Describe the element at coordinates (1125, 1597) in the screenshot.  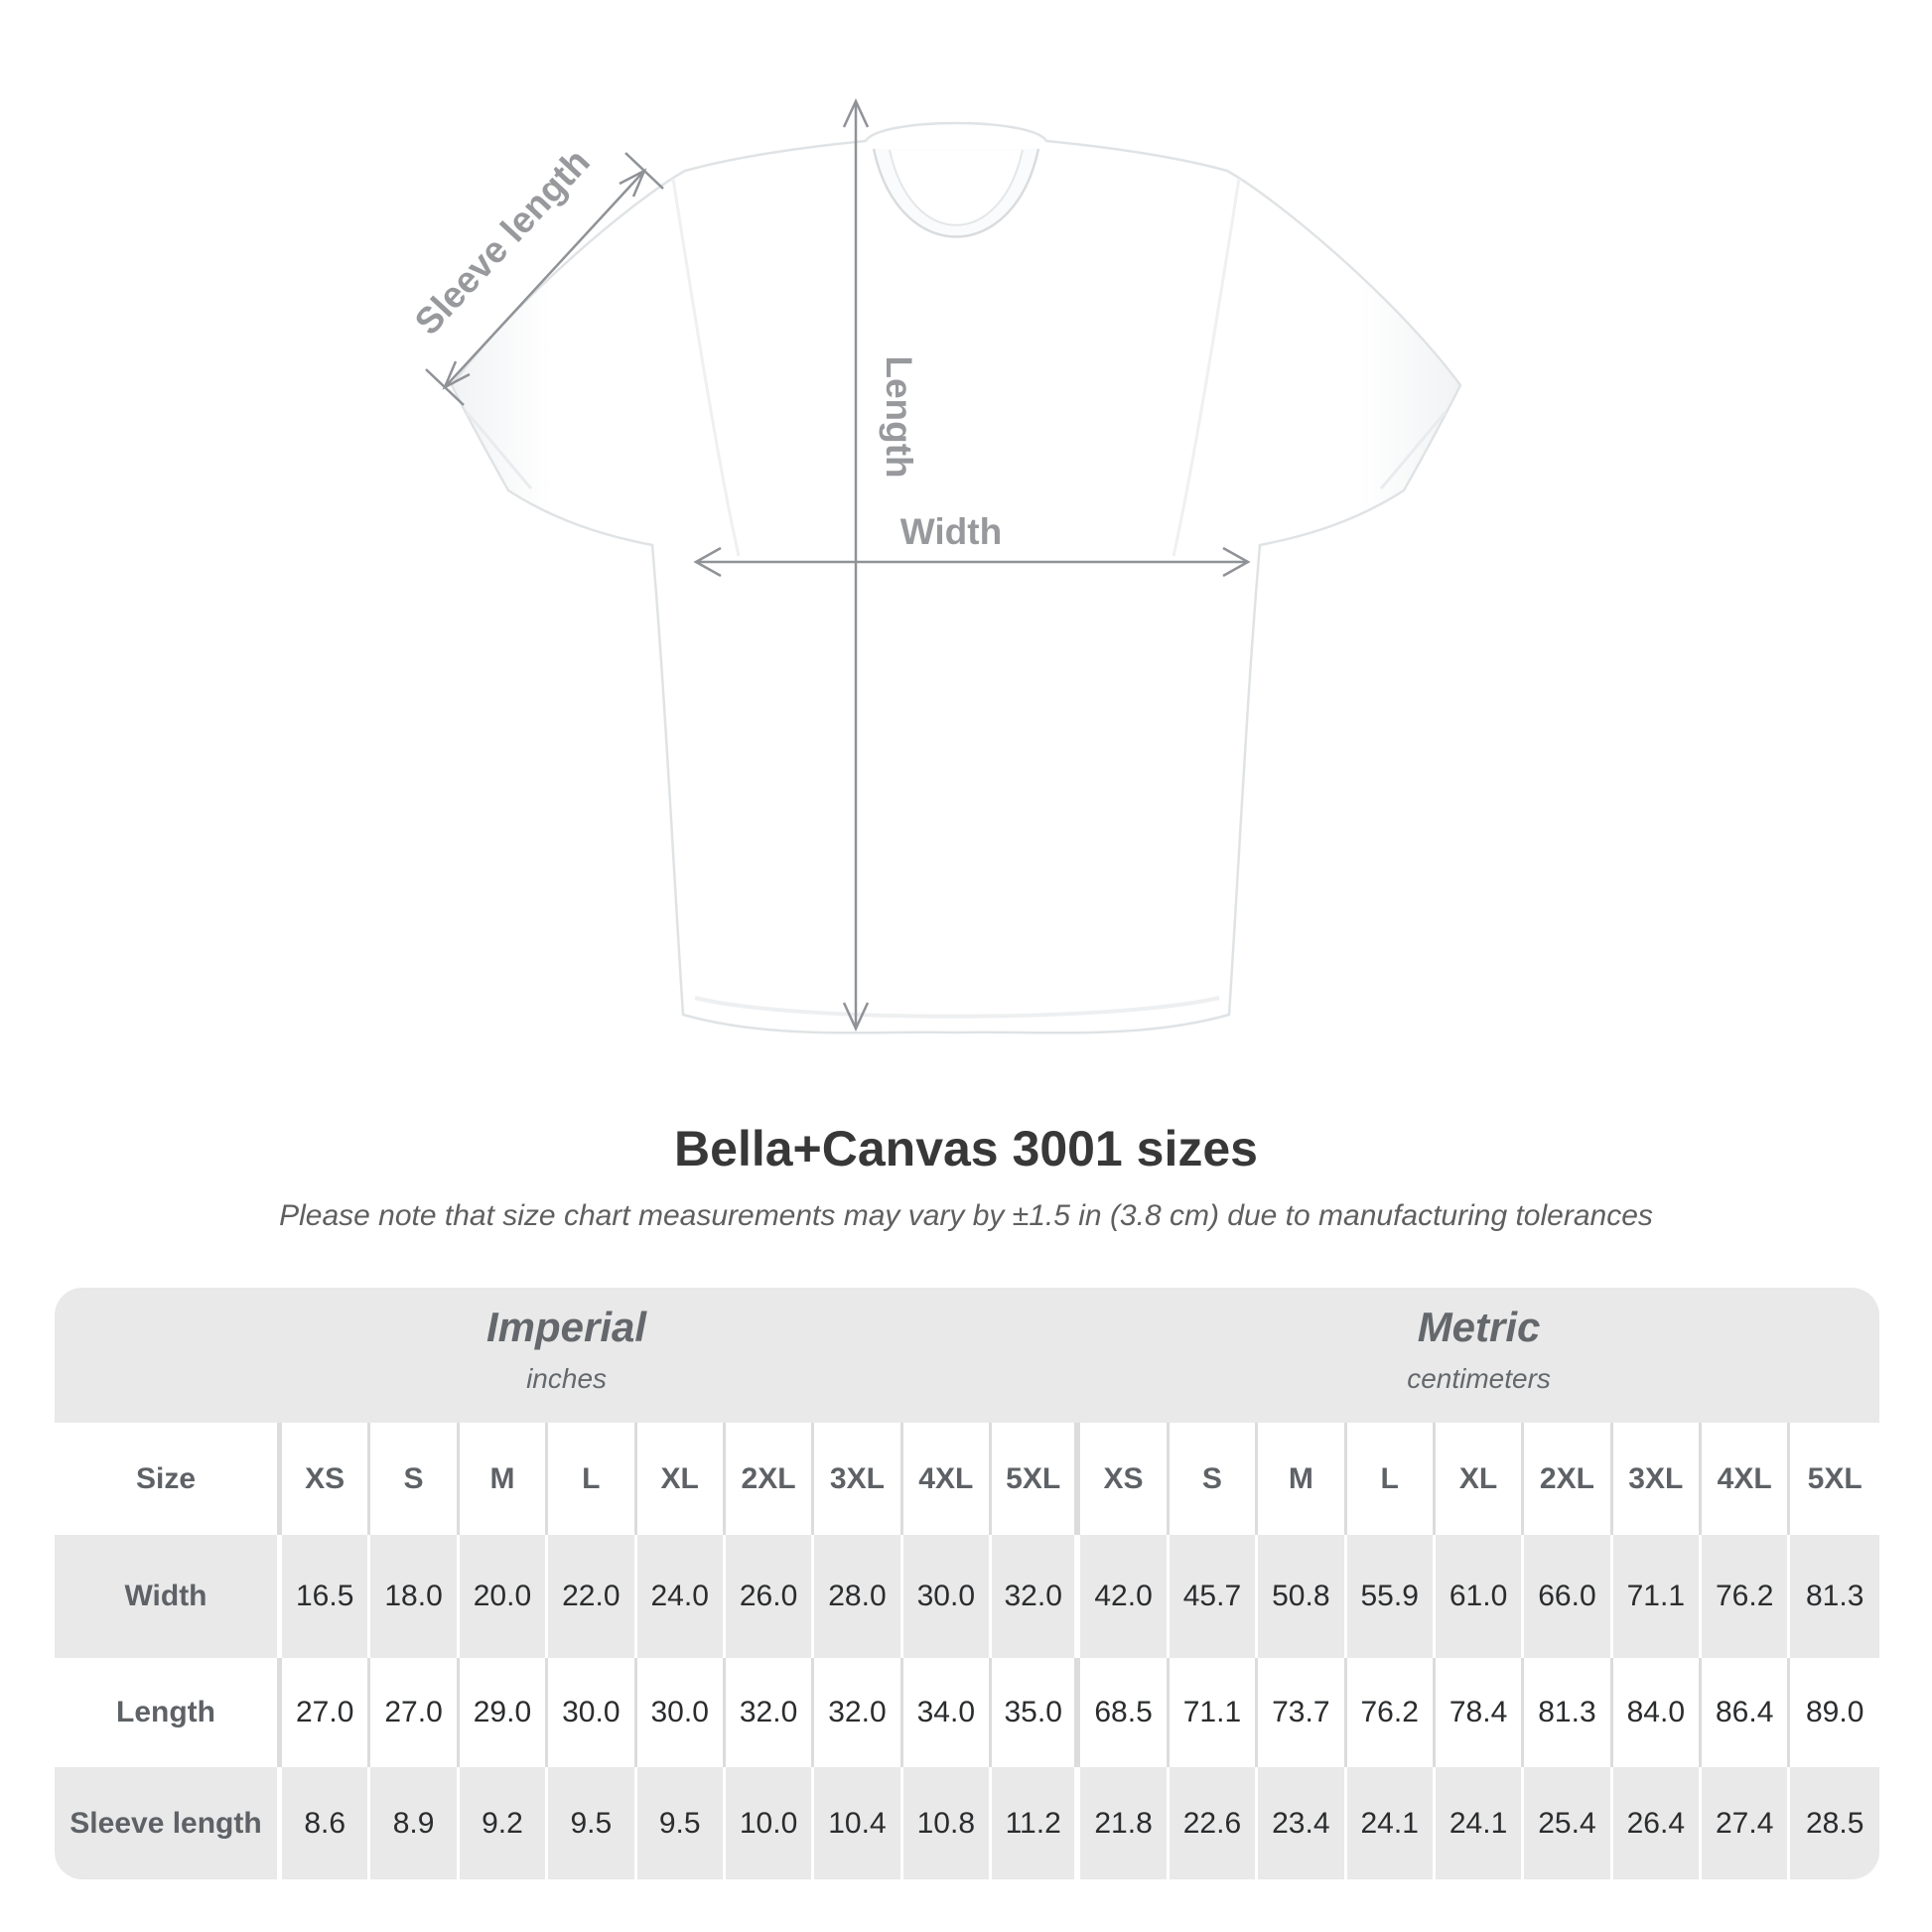
I see `table-cell: 42.0` at that location.